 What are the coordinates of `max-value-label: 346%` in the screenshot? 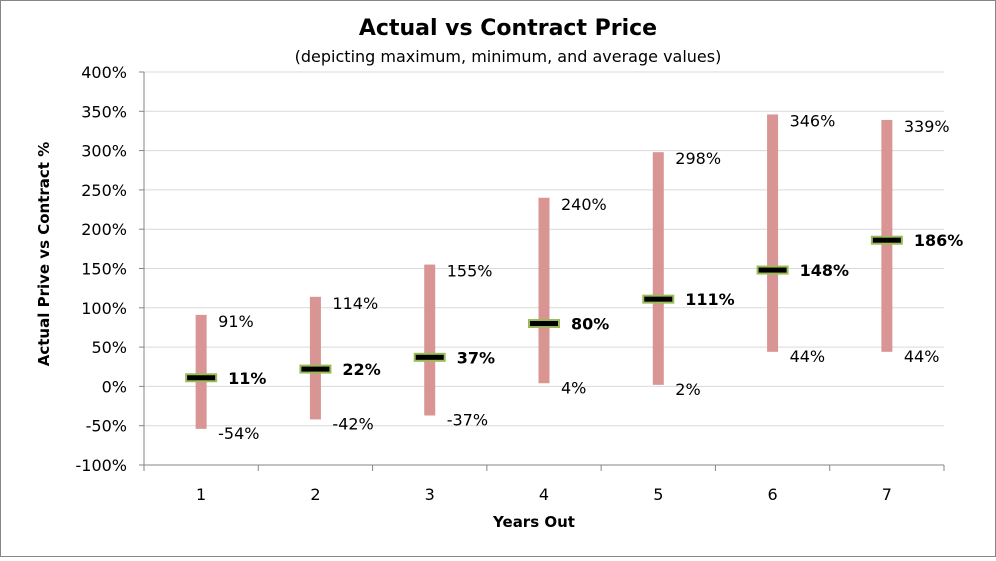 It's located at (813, 120).